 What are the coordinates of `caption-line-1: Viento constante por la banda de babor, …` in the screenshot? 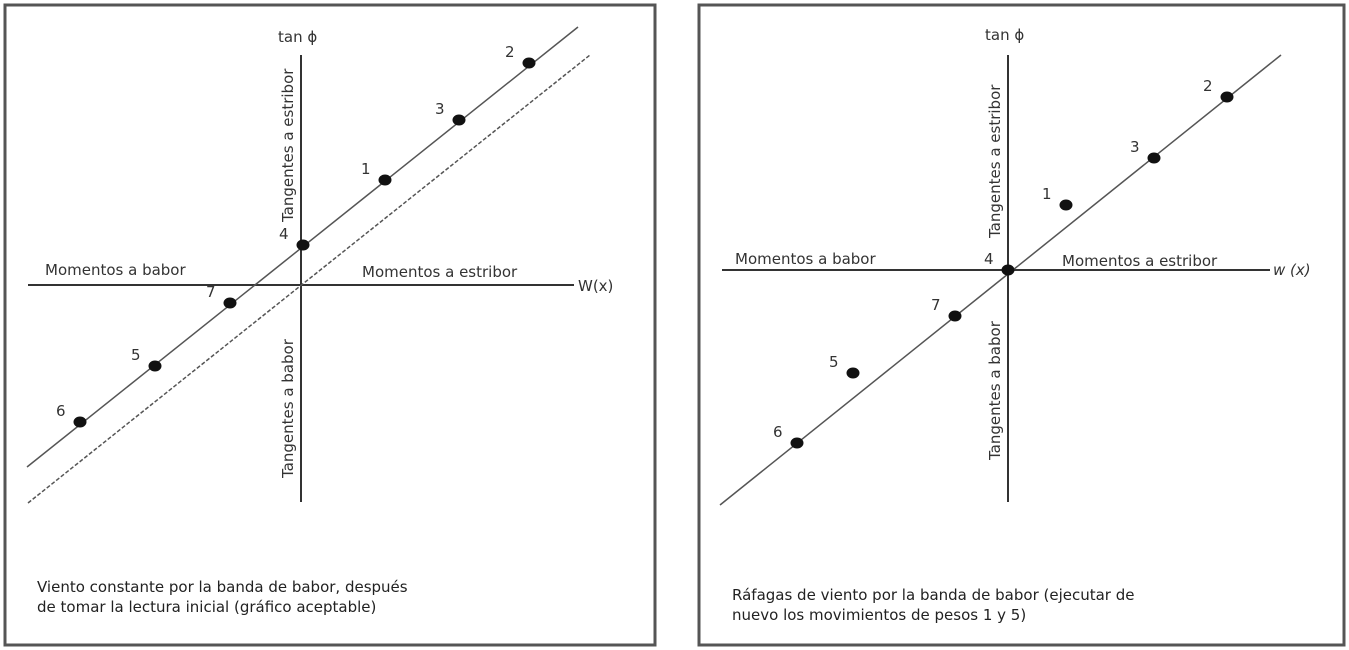 It's located at (222, 587).